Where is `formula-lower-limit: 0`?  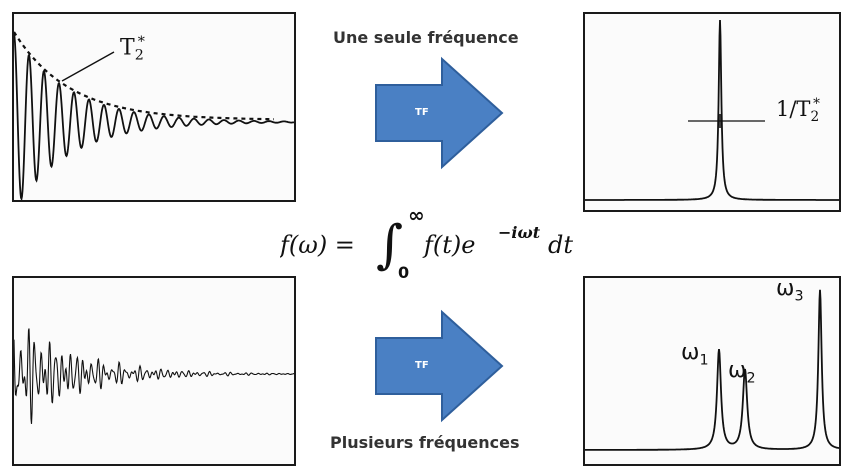
formula-lower-limit: 0 is located at coordinates (403, 271).